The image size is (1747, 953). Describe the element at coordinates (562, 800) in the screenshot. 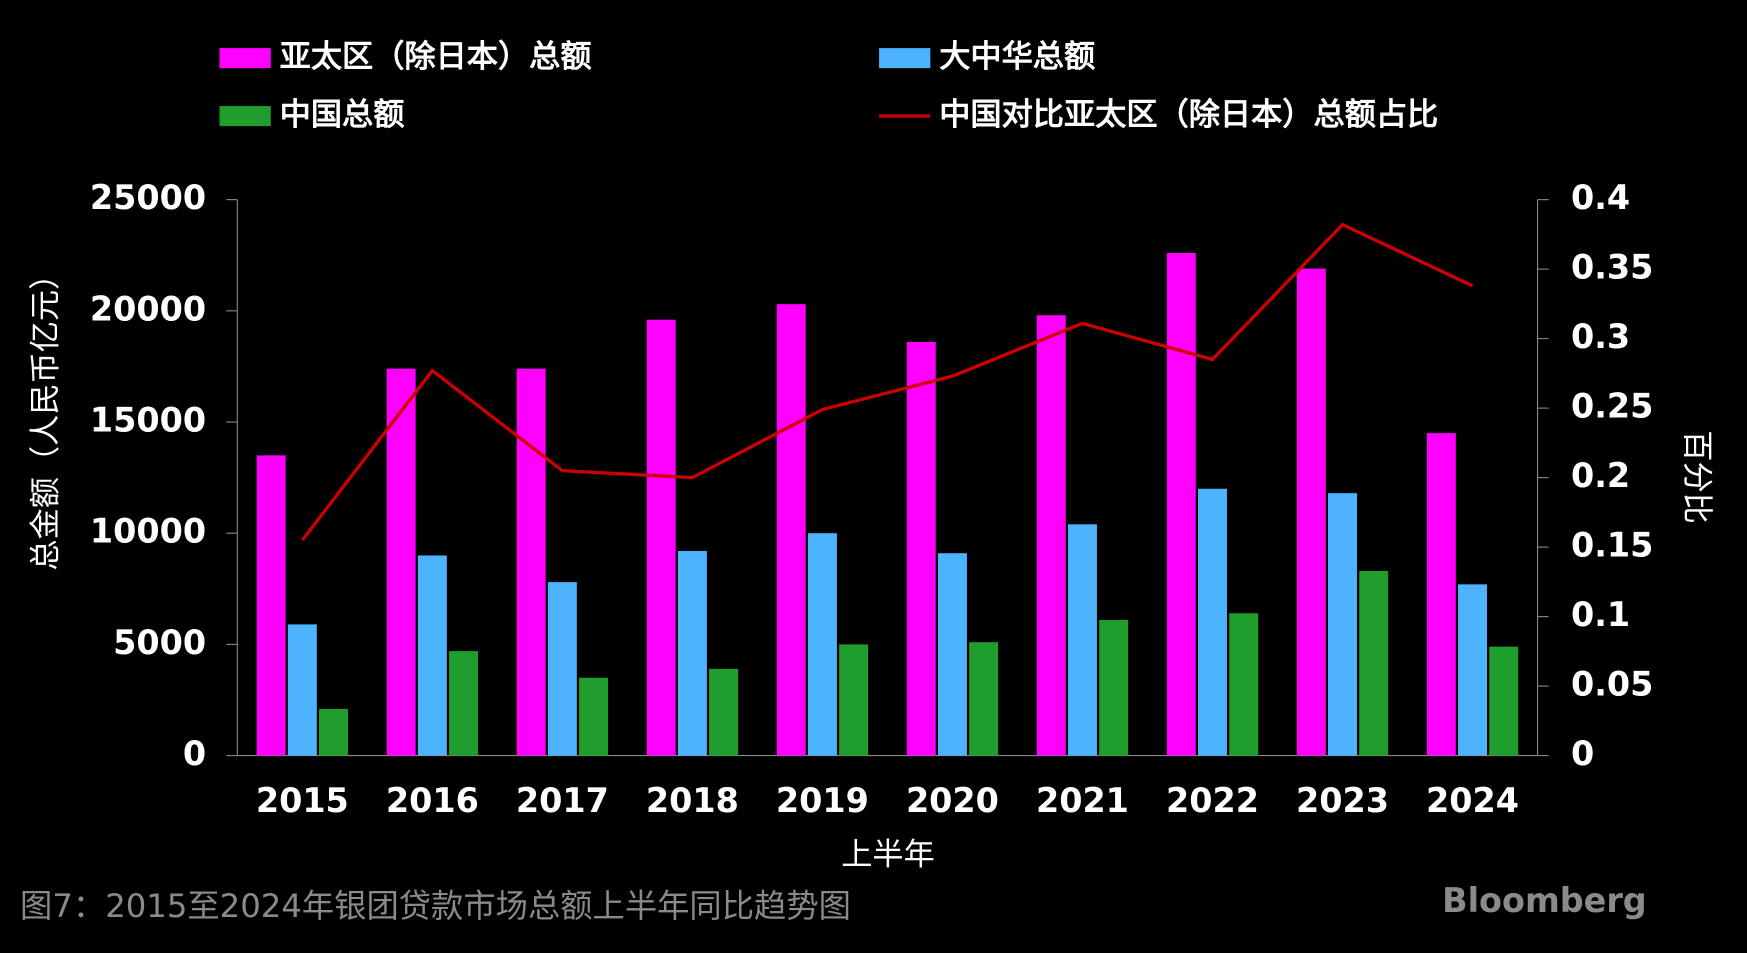

I see `x-tick-label: 2017` at that location.